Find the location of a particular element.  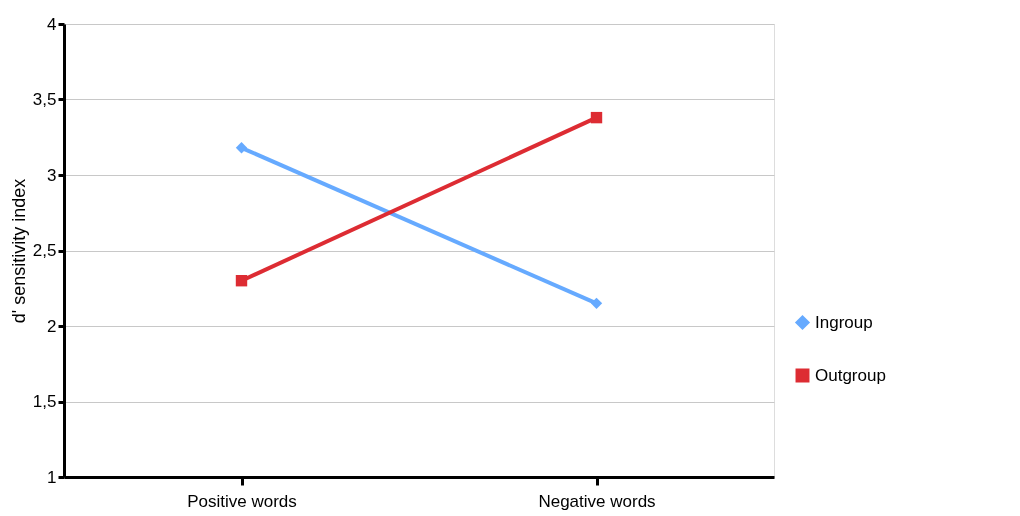

legend-label: Outgroup is located at coordinates (850, 375).